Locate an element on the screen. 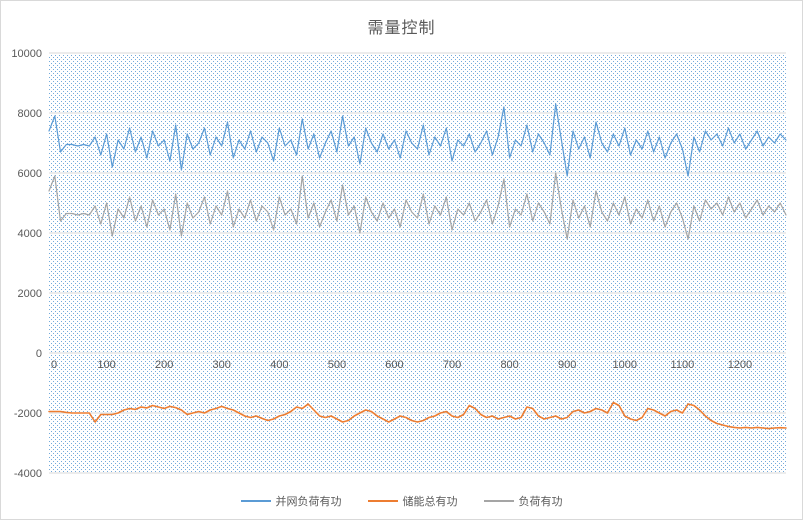 This screenshot has height=520, width=803. x-tick-label: 900 is located at coordinates (567, 365).